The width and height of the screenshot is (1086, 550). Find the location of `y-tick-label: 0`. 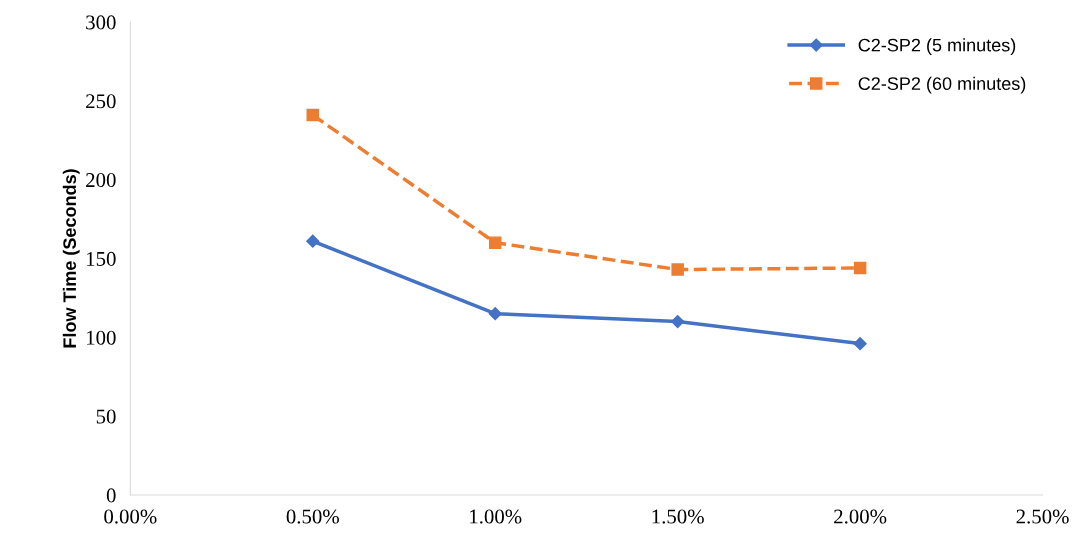

y-tick-label: 0 is located at coordinates (111, 495).